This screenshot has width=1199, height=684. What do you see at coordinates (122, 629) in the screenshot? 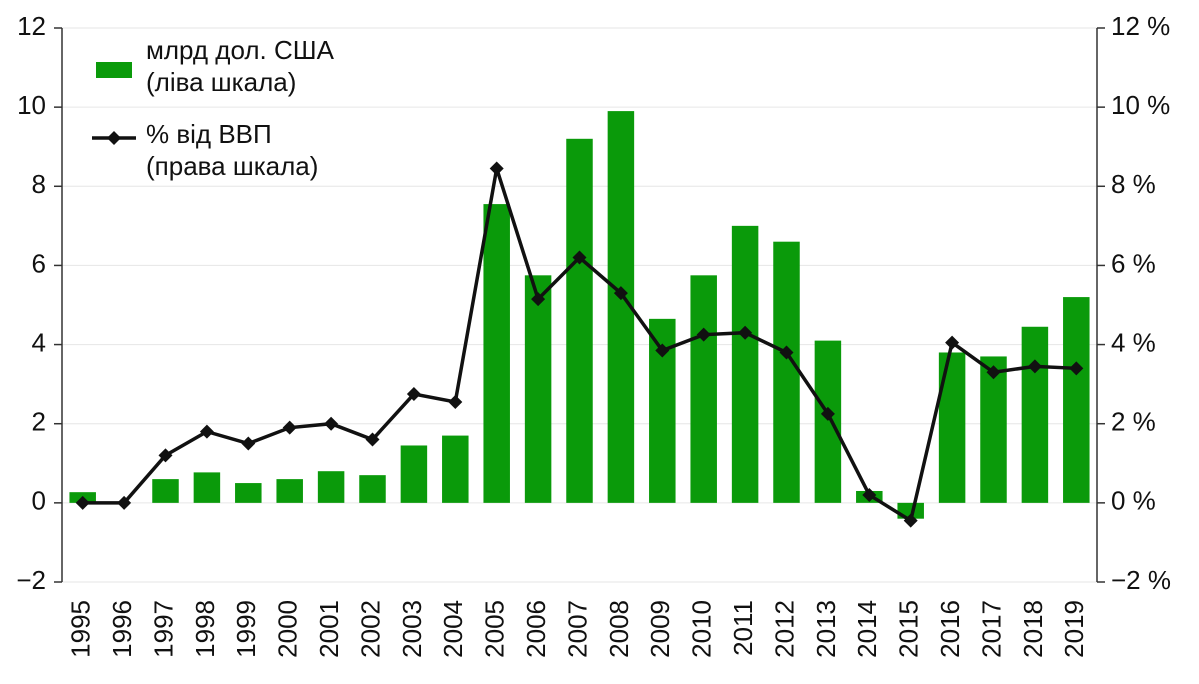
I see `x-tick-label: 1996` at bounding box center [122, 629].